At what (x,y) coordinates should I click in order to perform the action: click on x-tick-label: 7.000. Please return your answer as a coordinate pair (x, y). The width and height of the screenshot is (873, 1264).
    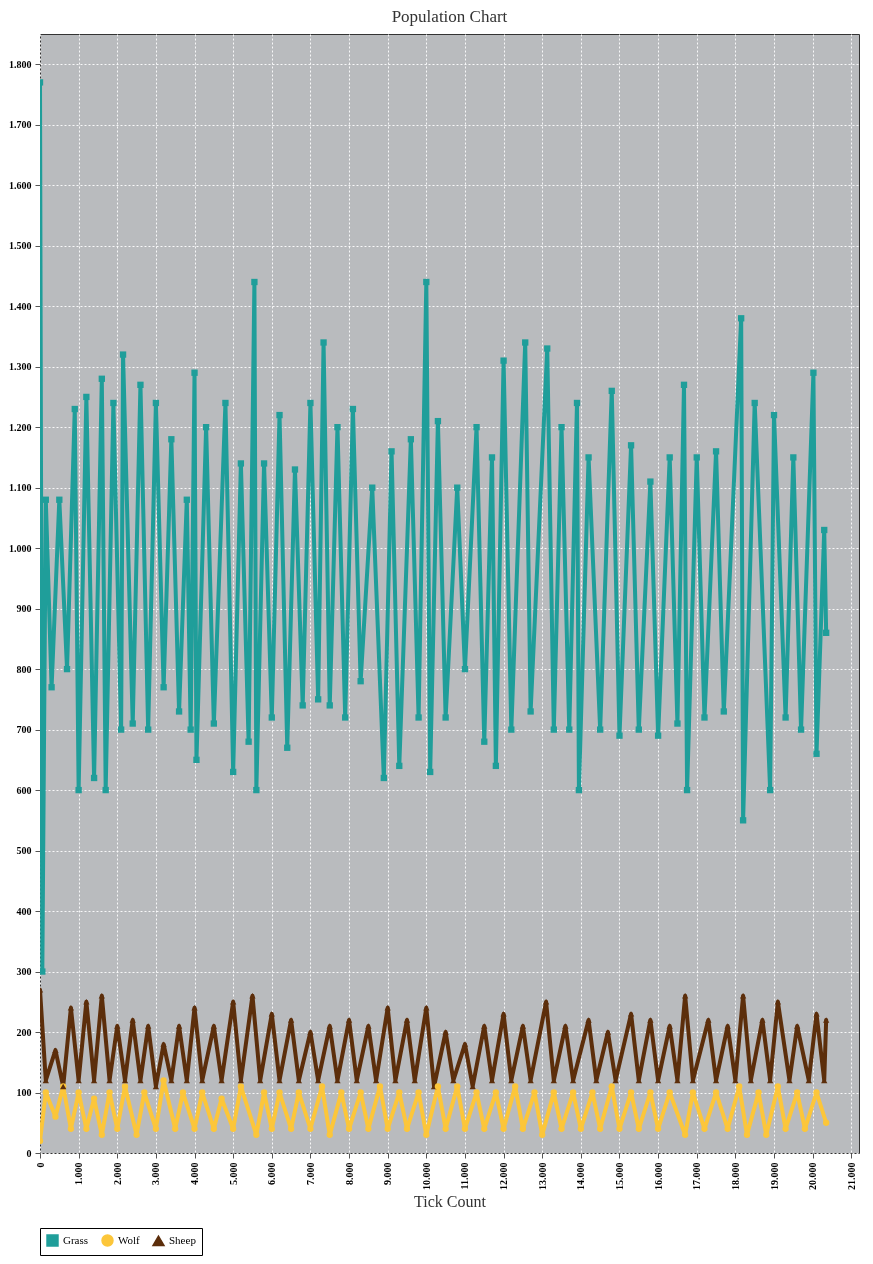
    Looking at the image, I should click on (310, 1173).